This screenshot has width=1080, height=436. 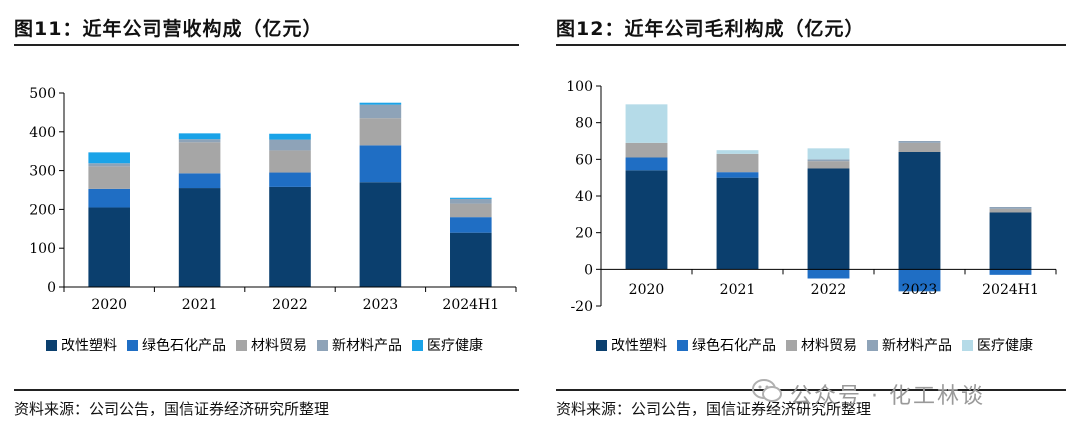 What do you see at coordinates (290, 305) in the screenshot?
I see `left-x-tick-label: 2022` at bounding box center [290, 305].